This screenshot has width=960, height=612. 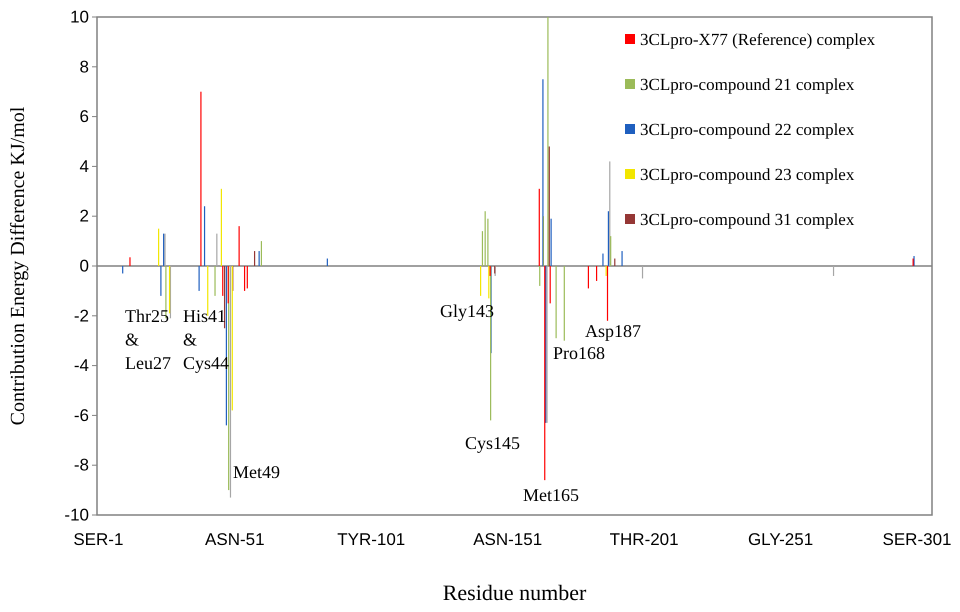 What do you see at coordinates (81, 366) in the screenshot?
I see `y-tick-label: -4` at bounding box center [81, 366].